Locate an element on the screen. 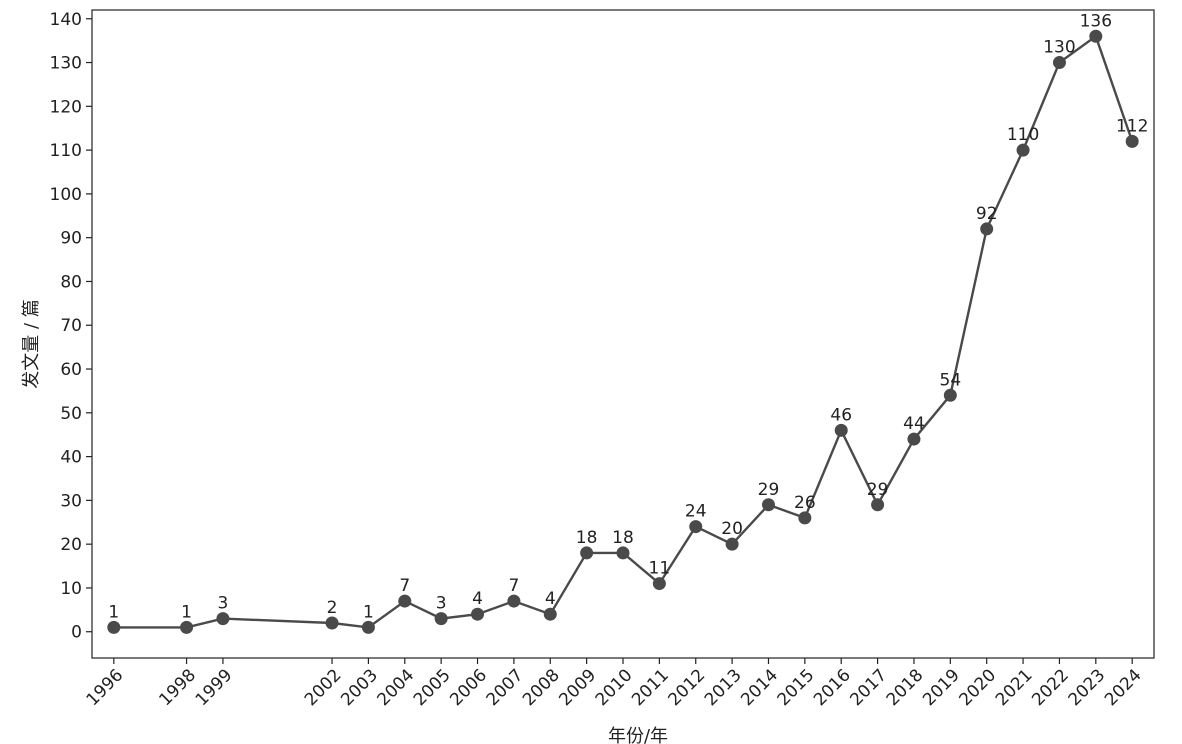 The width and height of the screenshot is (1182, 744). data-label: 44 is located at coordinates (914, 424).